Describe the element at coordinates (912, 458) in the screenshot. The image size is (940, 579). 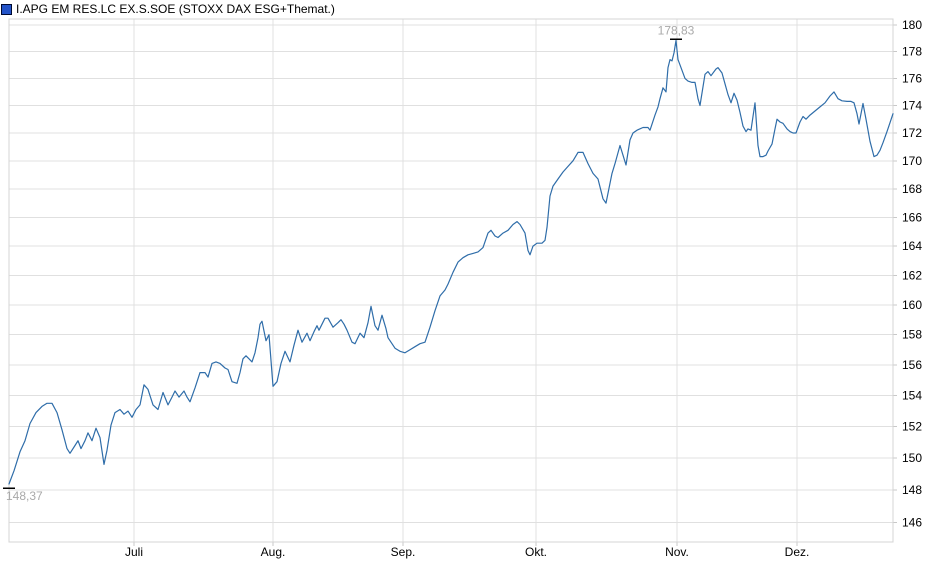
I see `y-axis-label: 150` at that location.